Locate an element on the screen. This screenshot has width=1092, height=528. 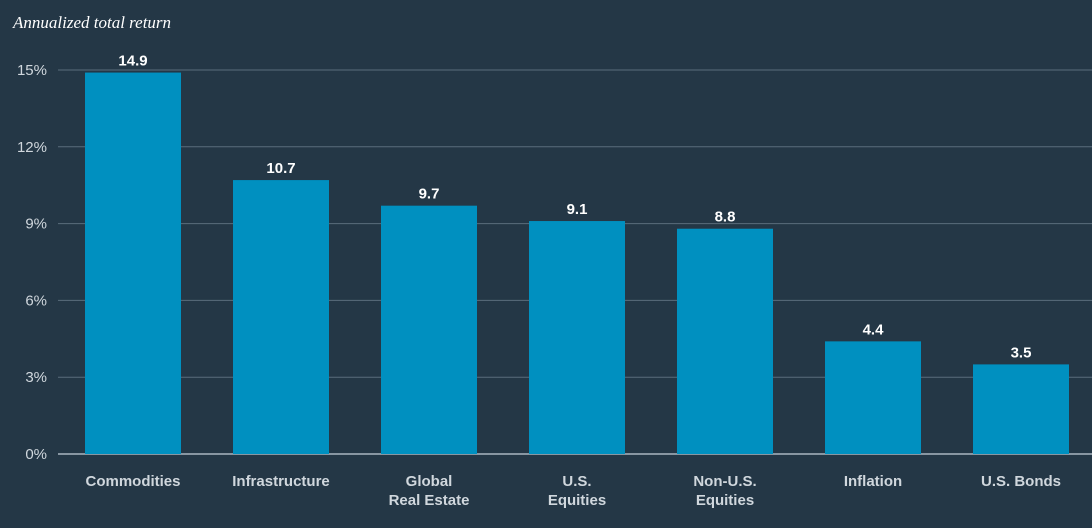
y-tick-label: 12% is located at coordinates (32, 147).